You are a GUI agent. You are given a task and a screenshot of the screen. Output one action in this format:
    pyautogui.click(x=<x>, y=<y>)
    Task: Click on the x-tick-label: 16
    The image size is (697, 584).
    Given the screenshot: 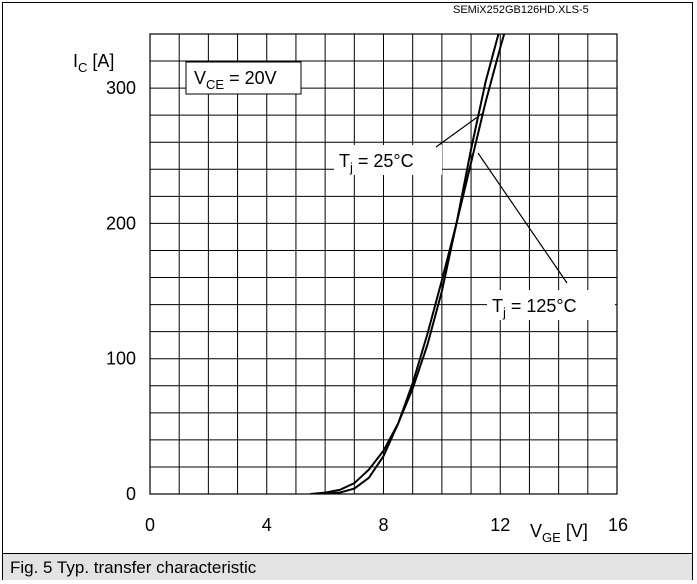 What is the action you would take?
    pyautogui.click(x=618, y=525)
    